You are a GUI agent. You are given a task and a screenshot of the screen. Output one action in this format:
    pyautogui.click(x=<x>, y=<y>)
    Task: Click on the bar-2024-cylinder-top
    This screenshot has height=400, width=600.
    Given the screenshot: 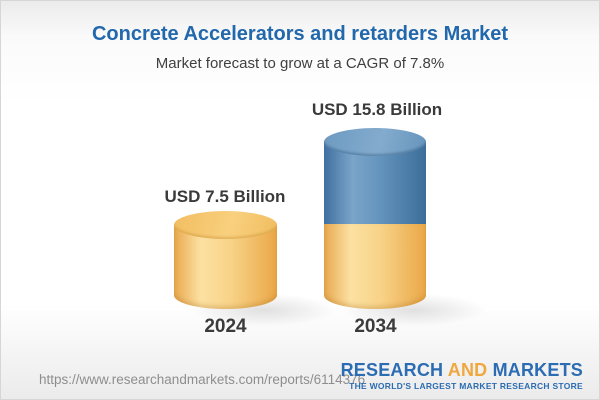 What is the action you would take?
    pyautogui.click(x=225, y=225)
    